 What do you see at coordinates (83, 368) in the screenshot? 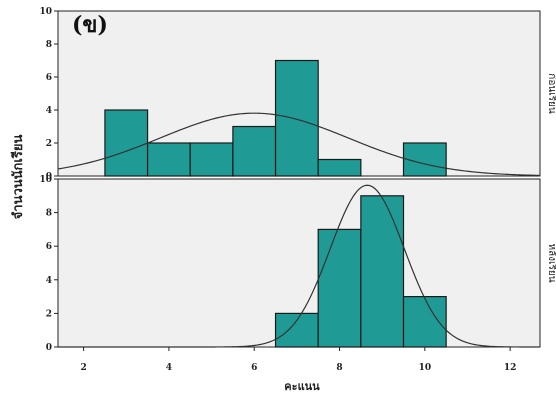
I see `x-tick-label: 2` at bounding box center [83, 368].